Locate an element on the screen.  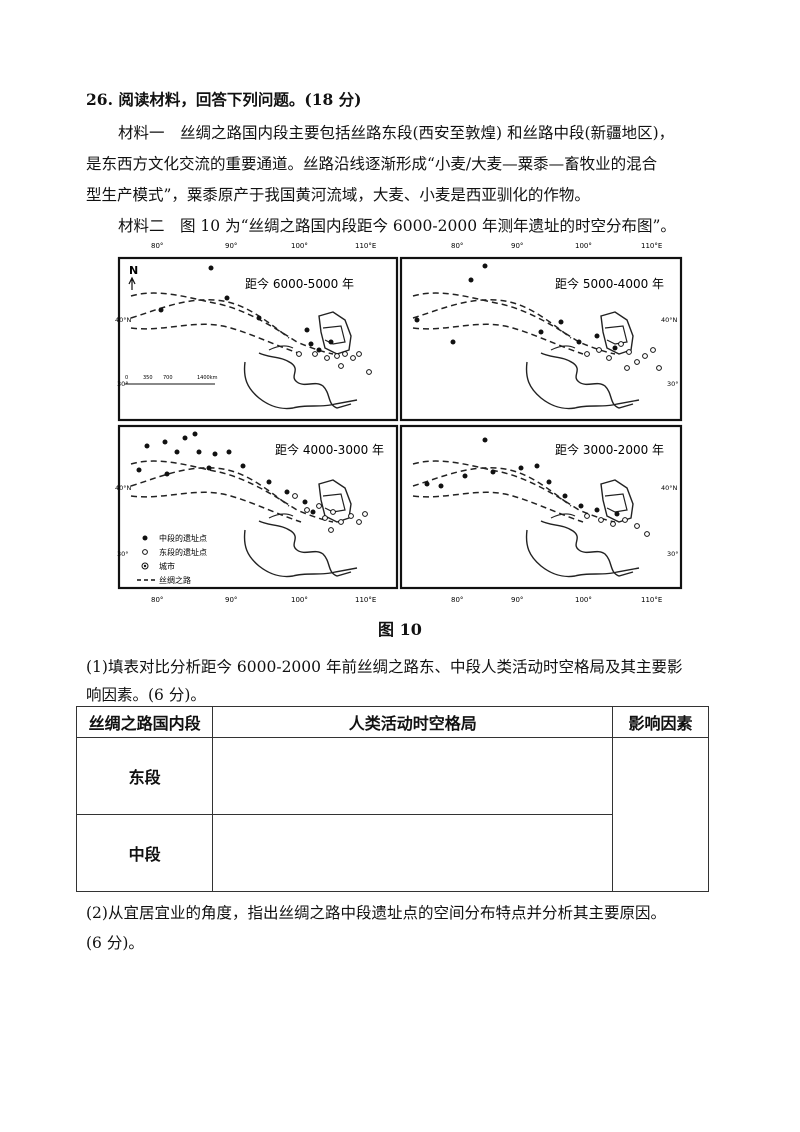
answer-cell-factors is located at coordinates (660, 814).